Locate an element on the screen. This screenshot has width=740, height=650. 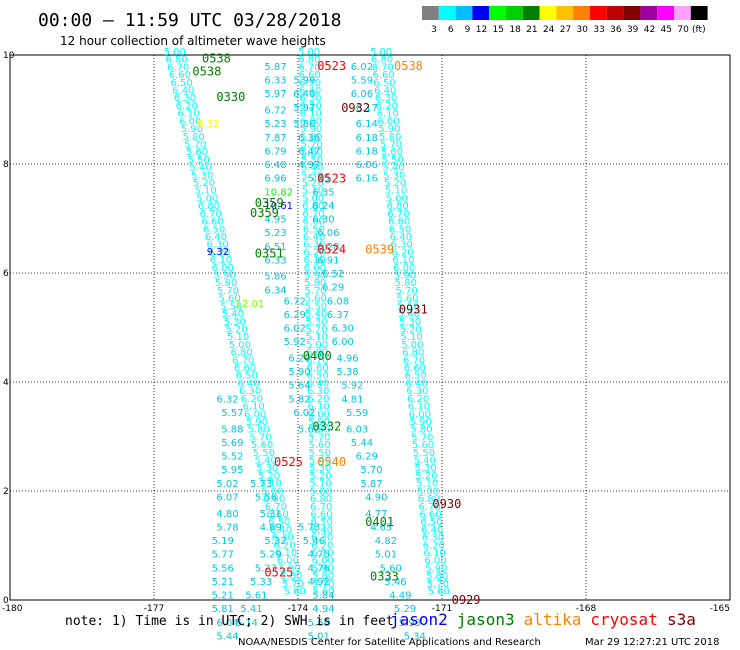
right-track-value: 6.10 is located at coordinates (419, 407).